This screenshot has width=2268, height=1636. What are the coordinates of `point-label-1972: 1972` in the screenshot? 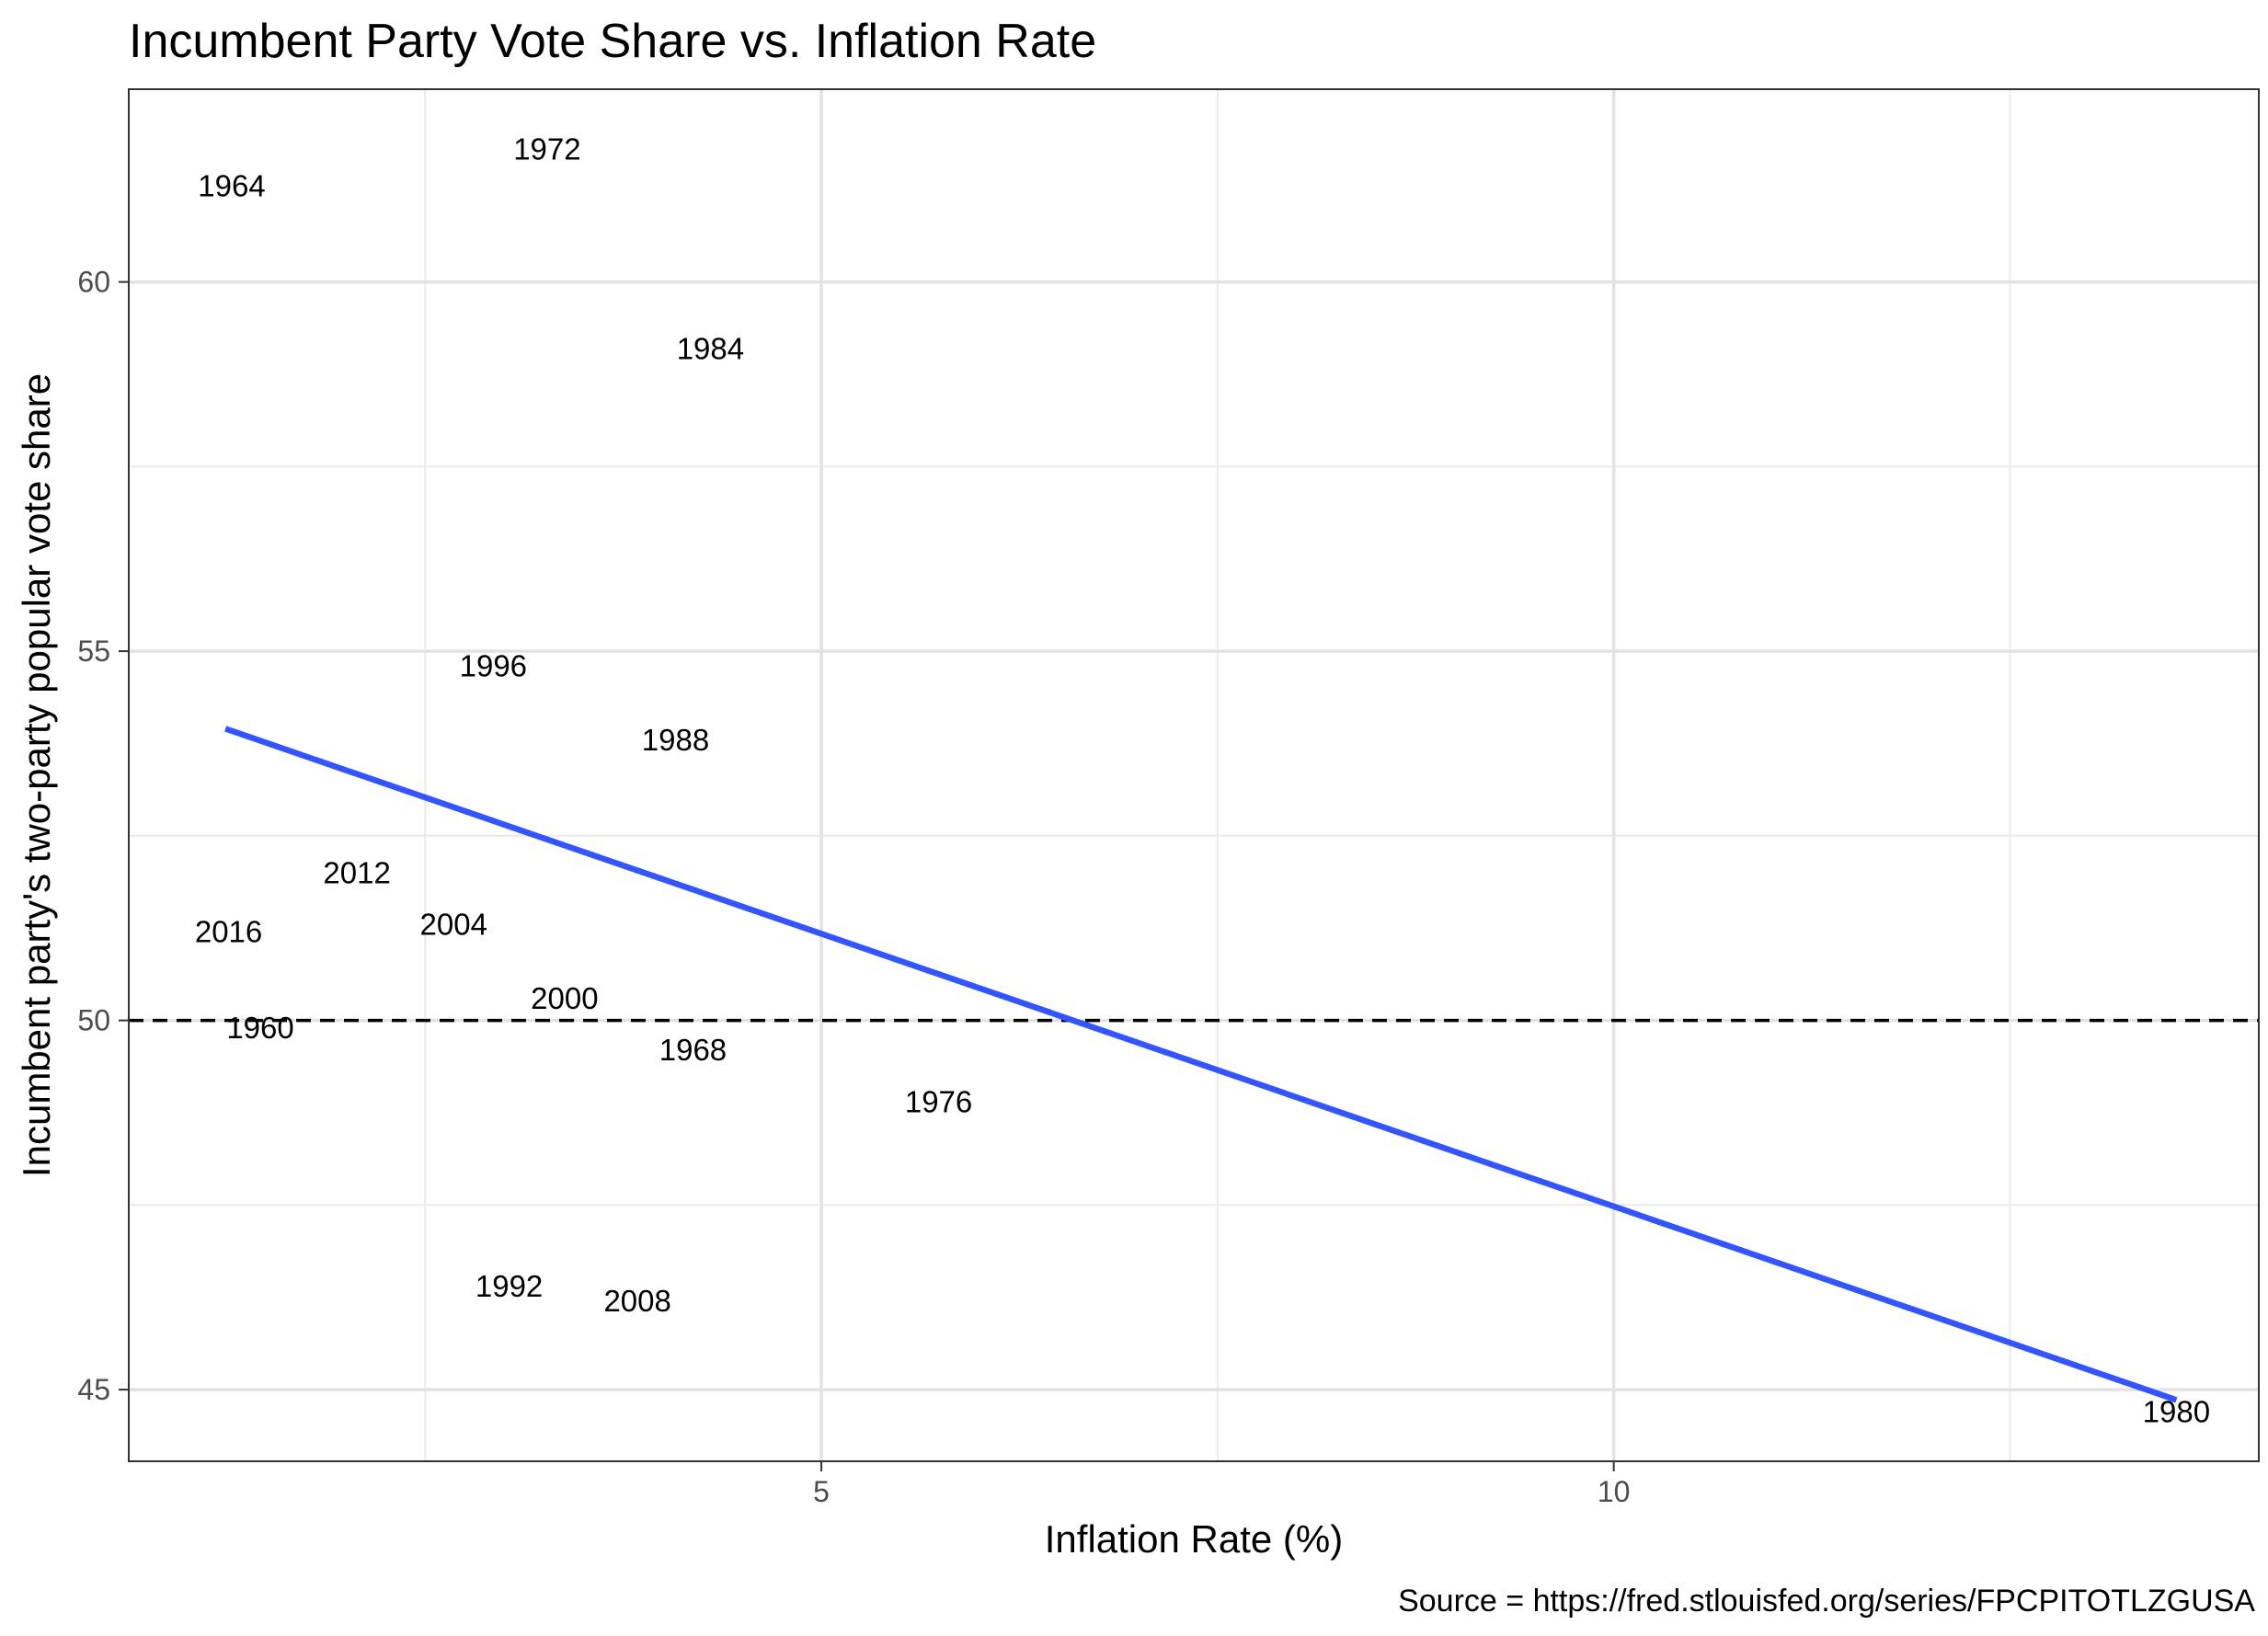 It's located at (546, 149).